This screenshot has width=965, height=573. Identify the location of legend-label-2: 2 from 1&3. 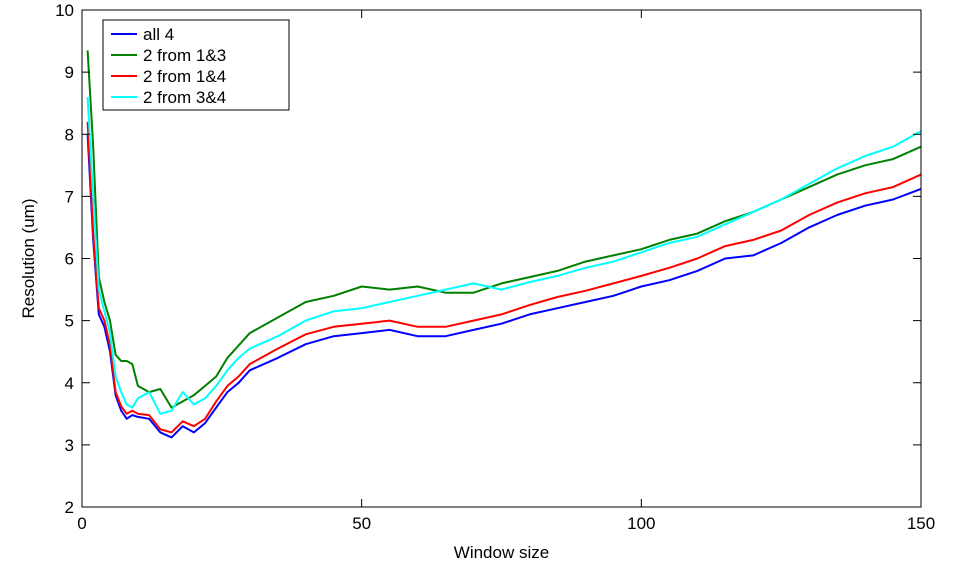
(184, 55).